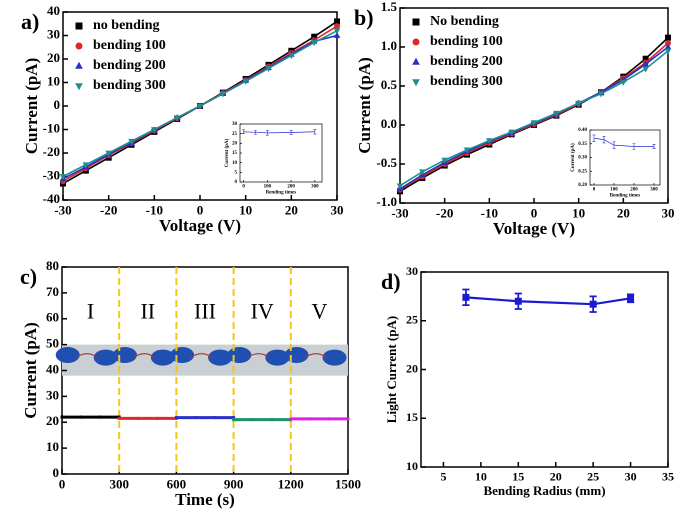  Describe the element at coordinates (548, 301) in the screenshot. I see `series-line` at that location.